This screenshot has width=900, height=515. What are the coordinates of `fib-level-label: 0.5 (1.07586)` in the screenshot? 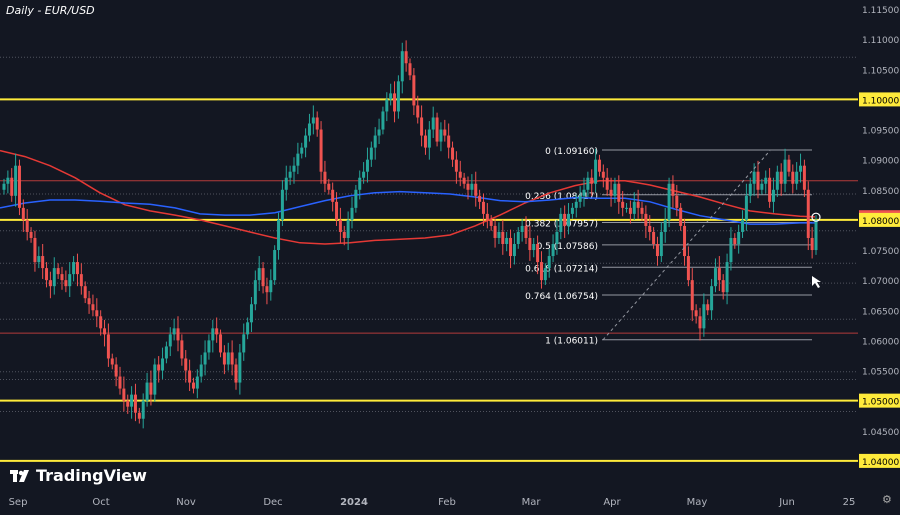 It's located at (567, 247).